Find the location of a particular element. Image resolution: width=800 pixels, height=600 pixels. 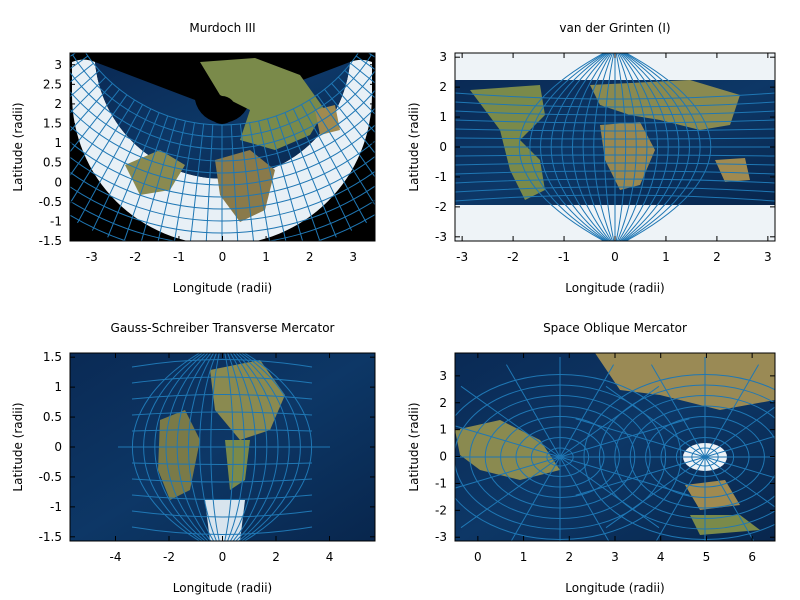

x-tick-label: -3 is located at coordinates (462, 257).